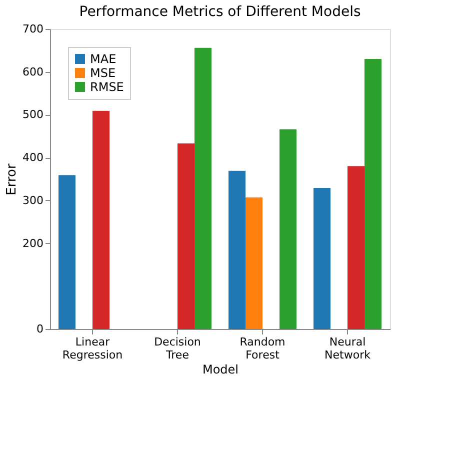  I want to click on x-tick-label: Decision Tree, so click(177, 349).